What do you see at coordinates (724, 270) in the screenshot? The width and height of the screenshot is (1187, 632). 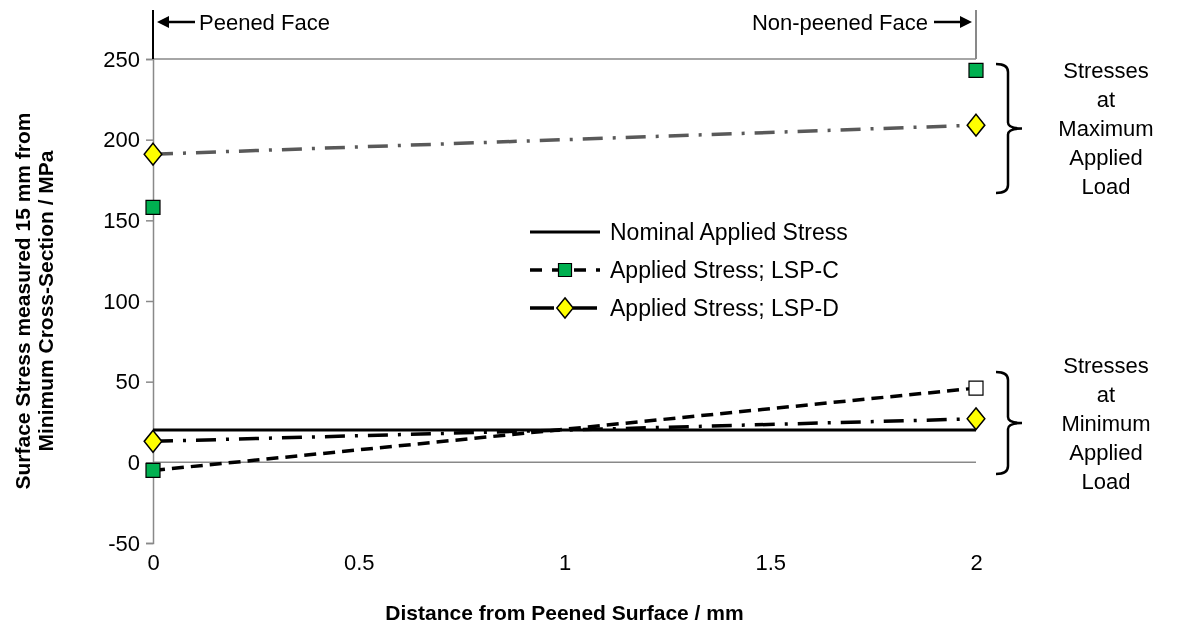 I see `legend-label: Applied Stress; LSP-C` at bounding box center [724, 270].